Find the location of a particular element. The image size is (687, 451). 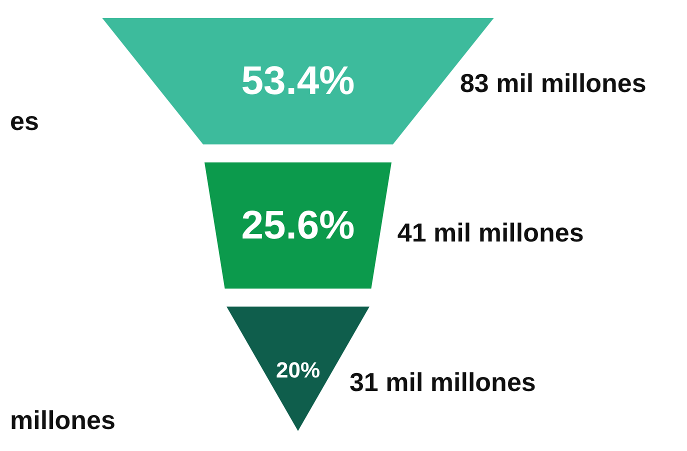

category-label: 83 mil millones is located at coordinates (553, 83).